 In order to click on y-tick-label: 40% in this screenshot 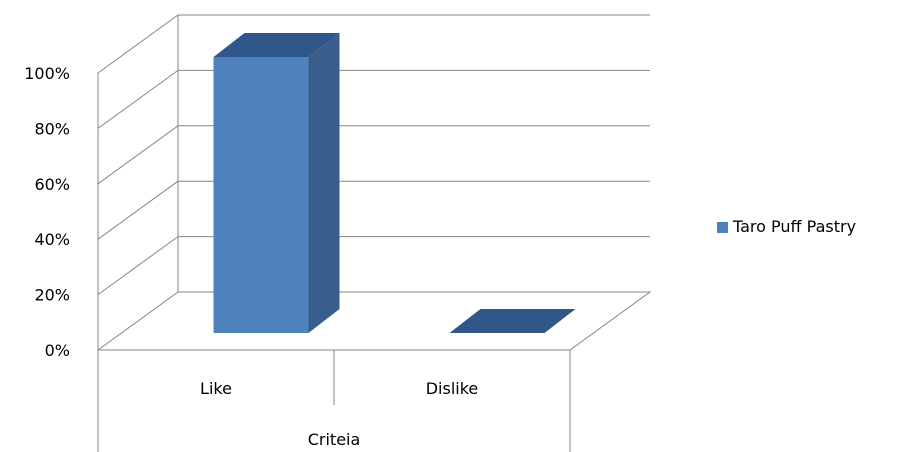, I will do `click(52, 239)`.